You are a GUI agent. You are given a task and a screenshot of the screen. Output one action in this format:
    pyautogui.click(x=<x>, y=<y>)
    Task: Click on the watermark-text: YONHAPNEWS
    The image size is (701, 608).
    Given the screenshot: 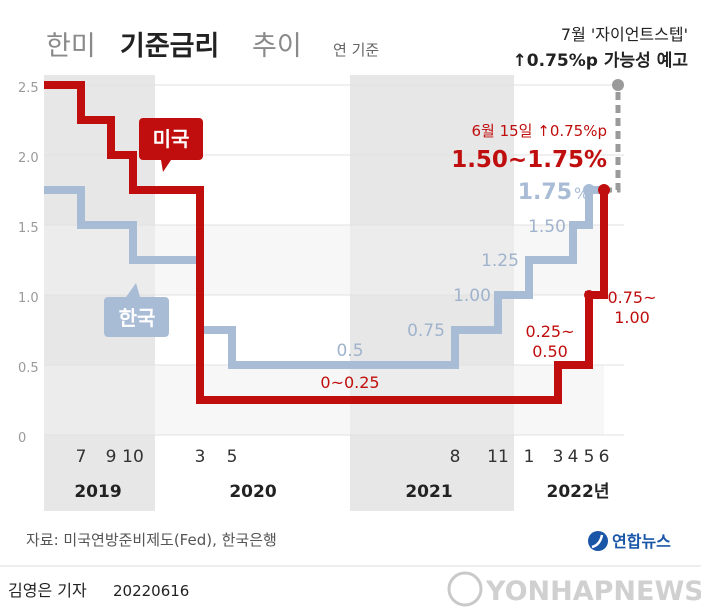 What is the action you would take?
    pyautogui.click(x=593, y=591)
    